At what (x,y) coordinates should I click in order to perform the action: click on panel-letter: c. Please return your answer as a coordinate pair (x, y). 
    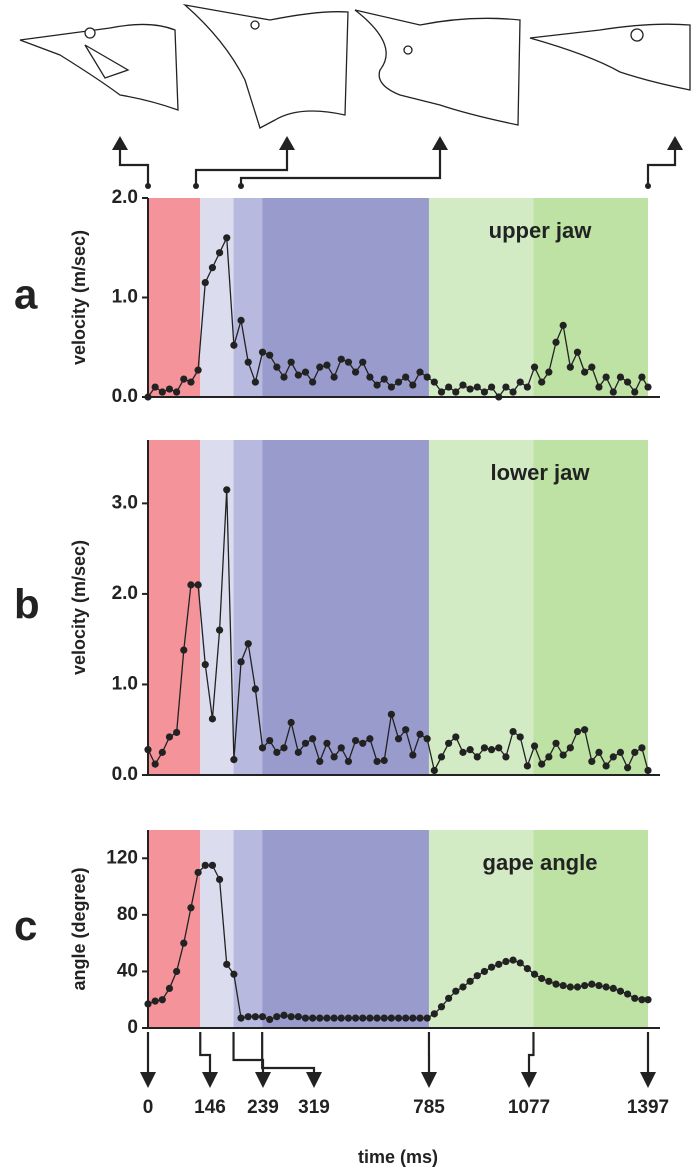
    Looking at the image, I should click on (25, 925).